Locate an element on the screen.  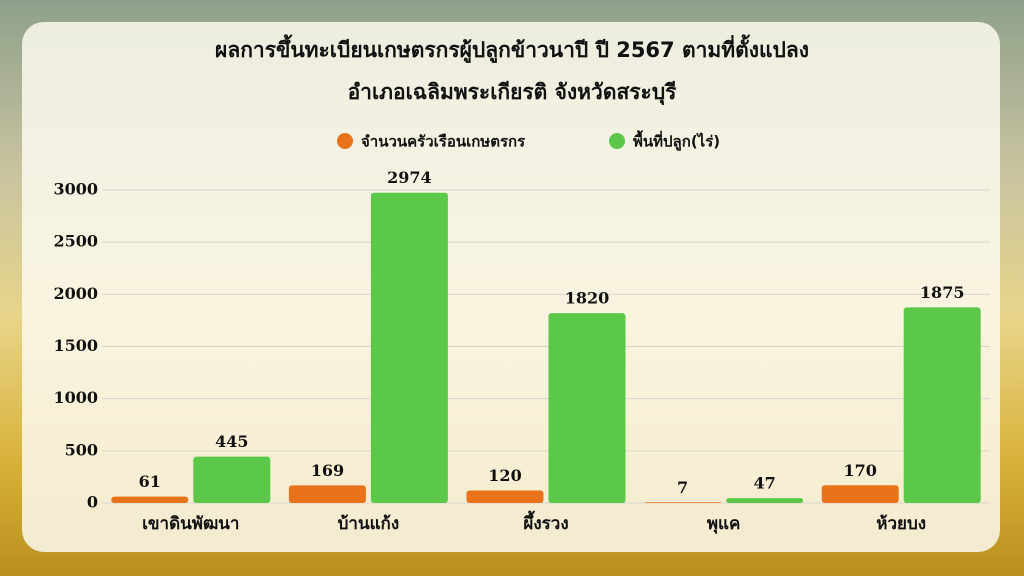
x-tick-label: บ้านแก้ง is located at coordinates (369, 524).